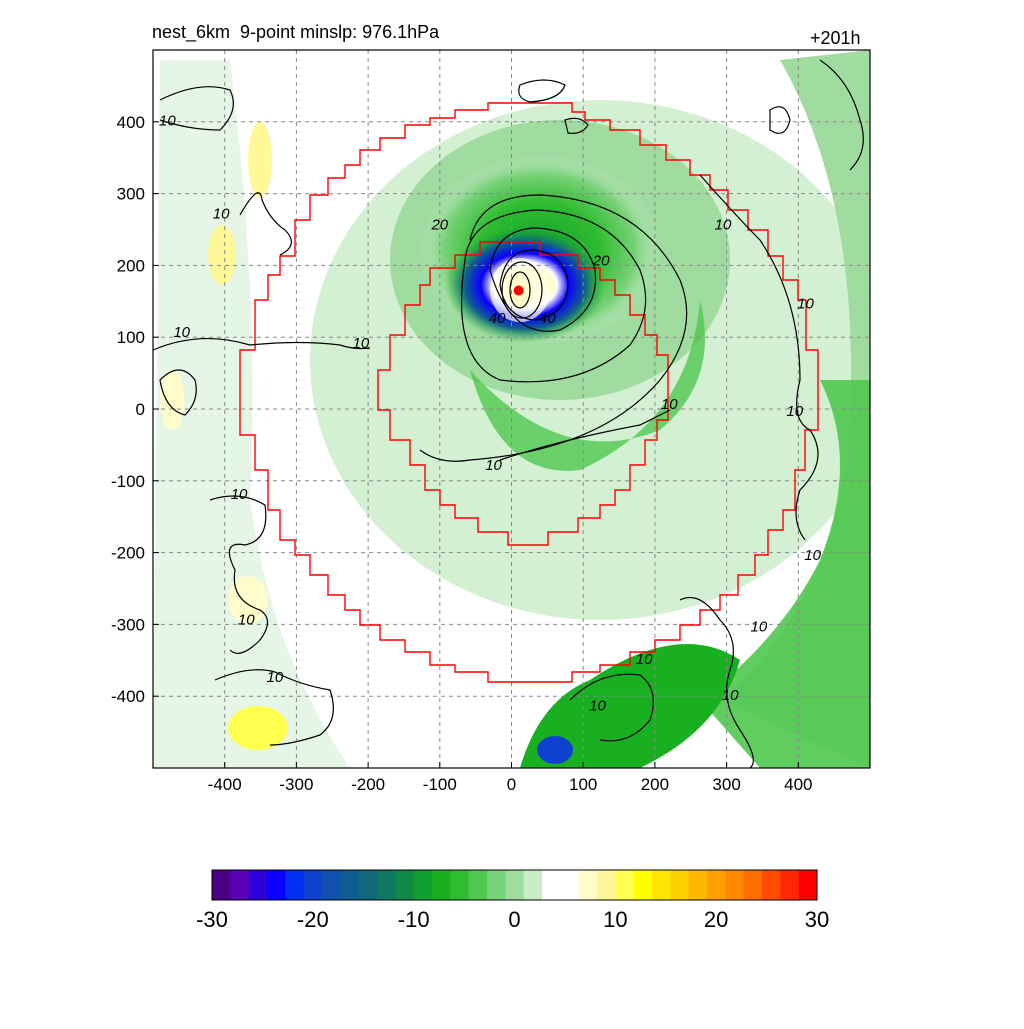  Describe the element at coordinates (716, 919) in the screenshot. I see `colorbar-tick-label: 20` at that location.